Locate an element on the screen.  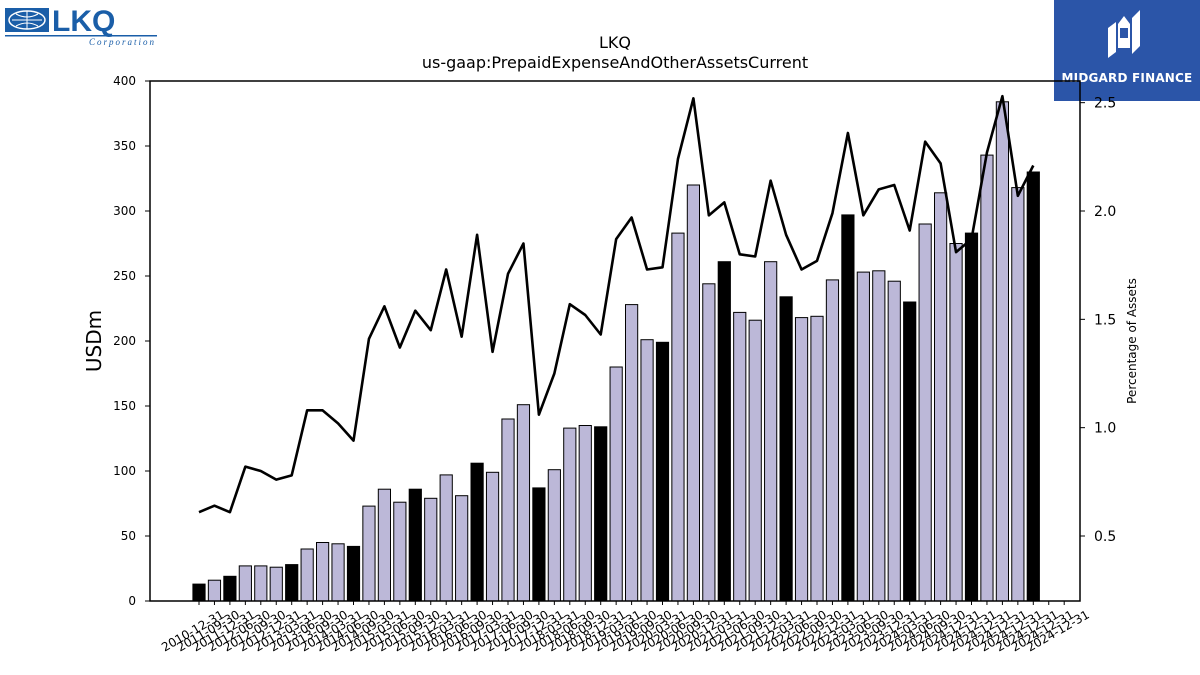
lkq-logo: LKQ Corporation is located at coordinates (81, 26).